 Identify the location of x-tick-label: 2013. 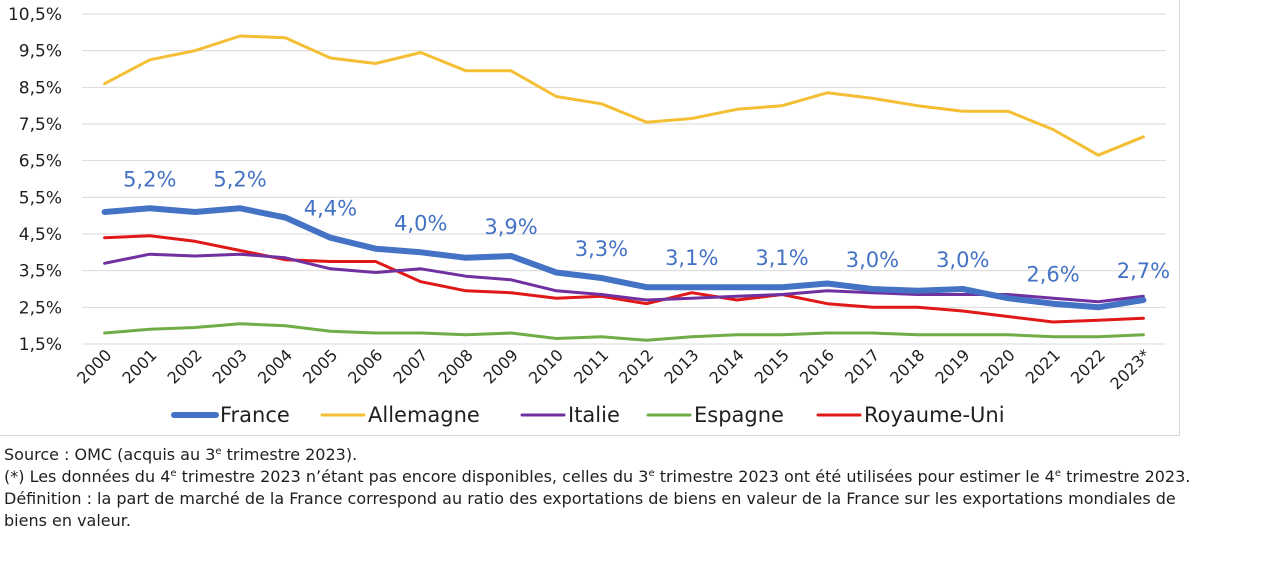
(681, 366).